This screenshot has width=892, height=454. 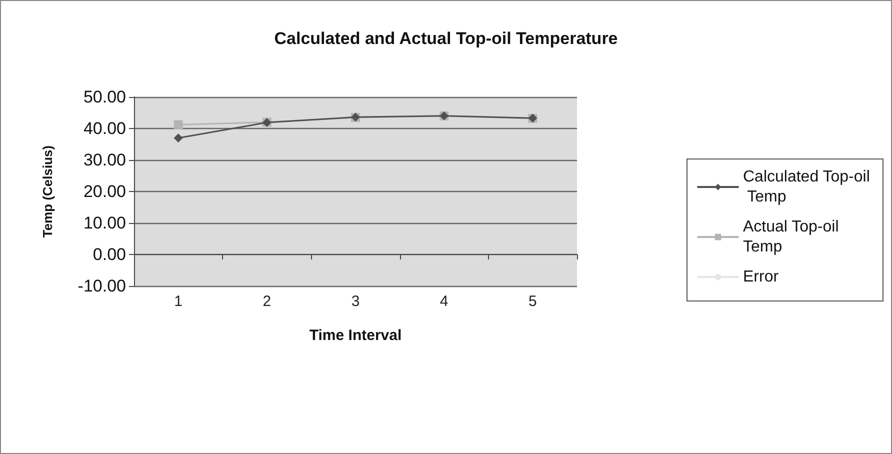 I want to click on x-tick-label: 2, so click(x=267, y=301).